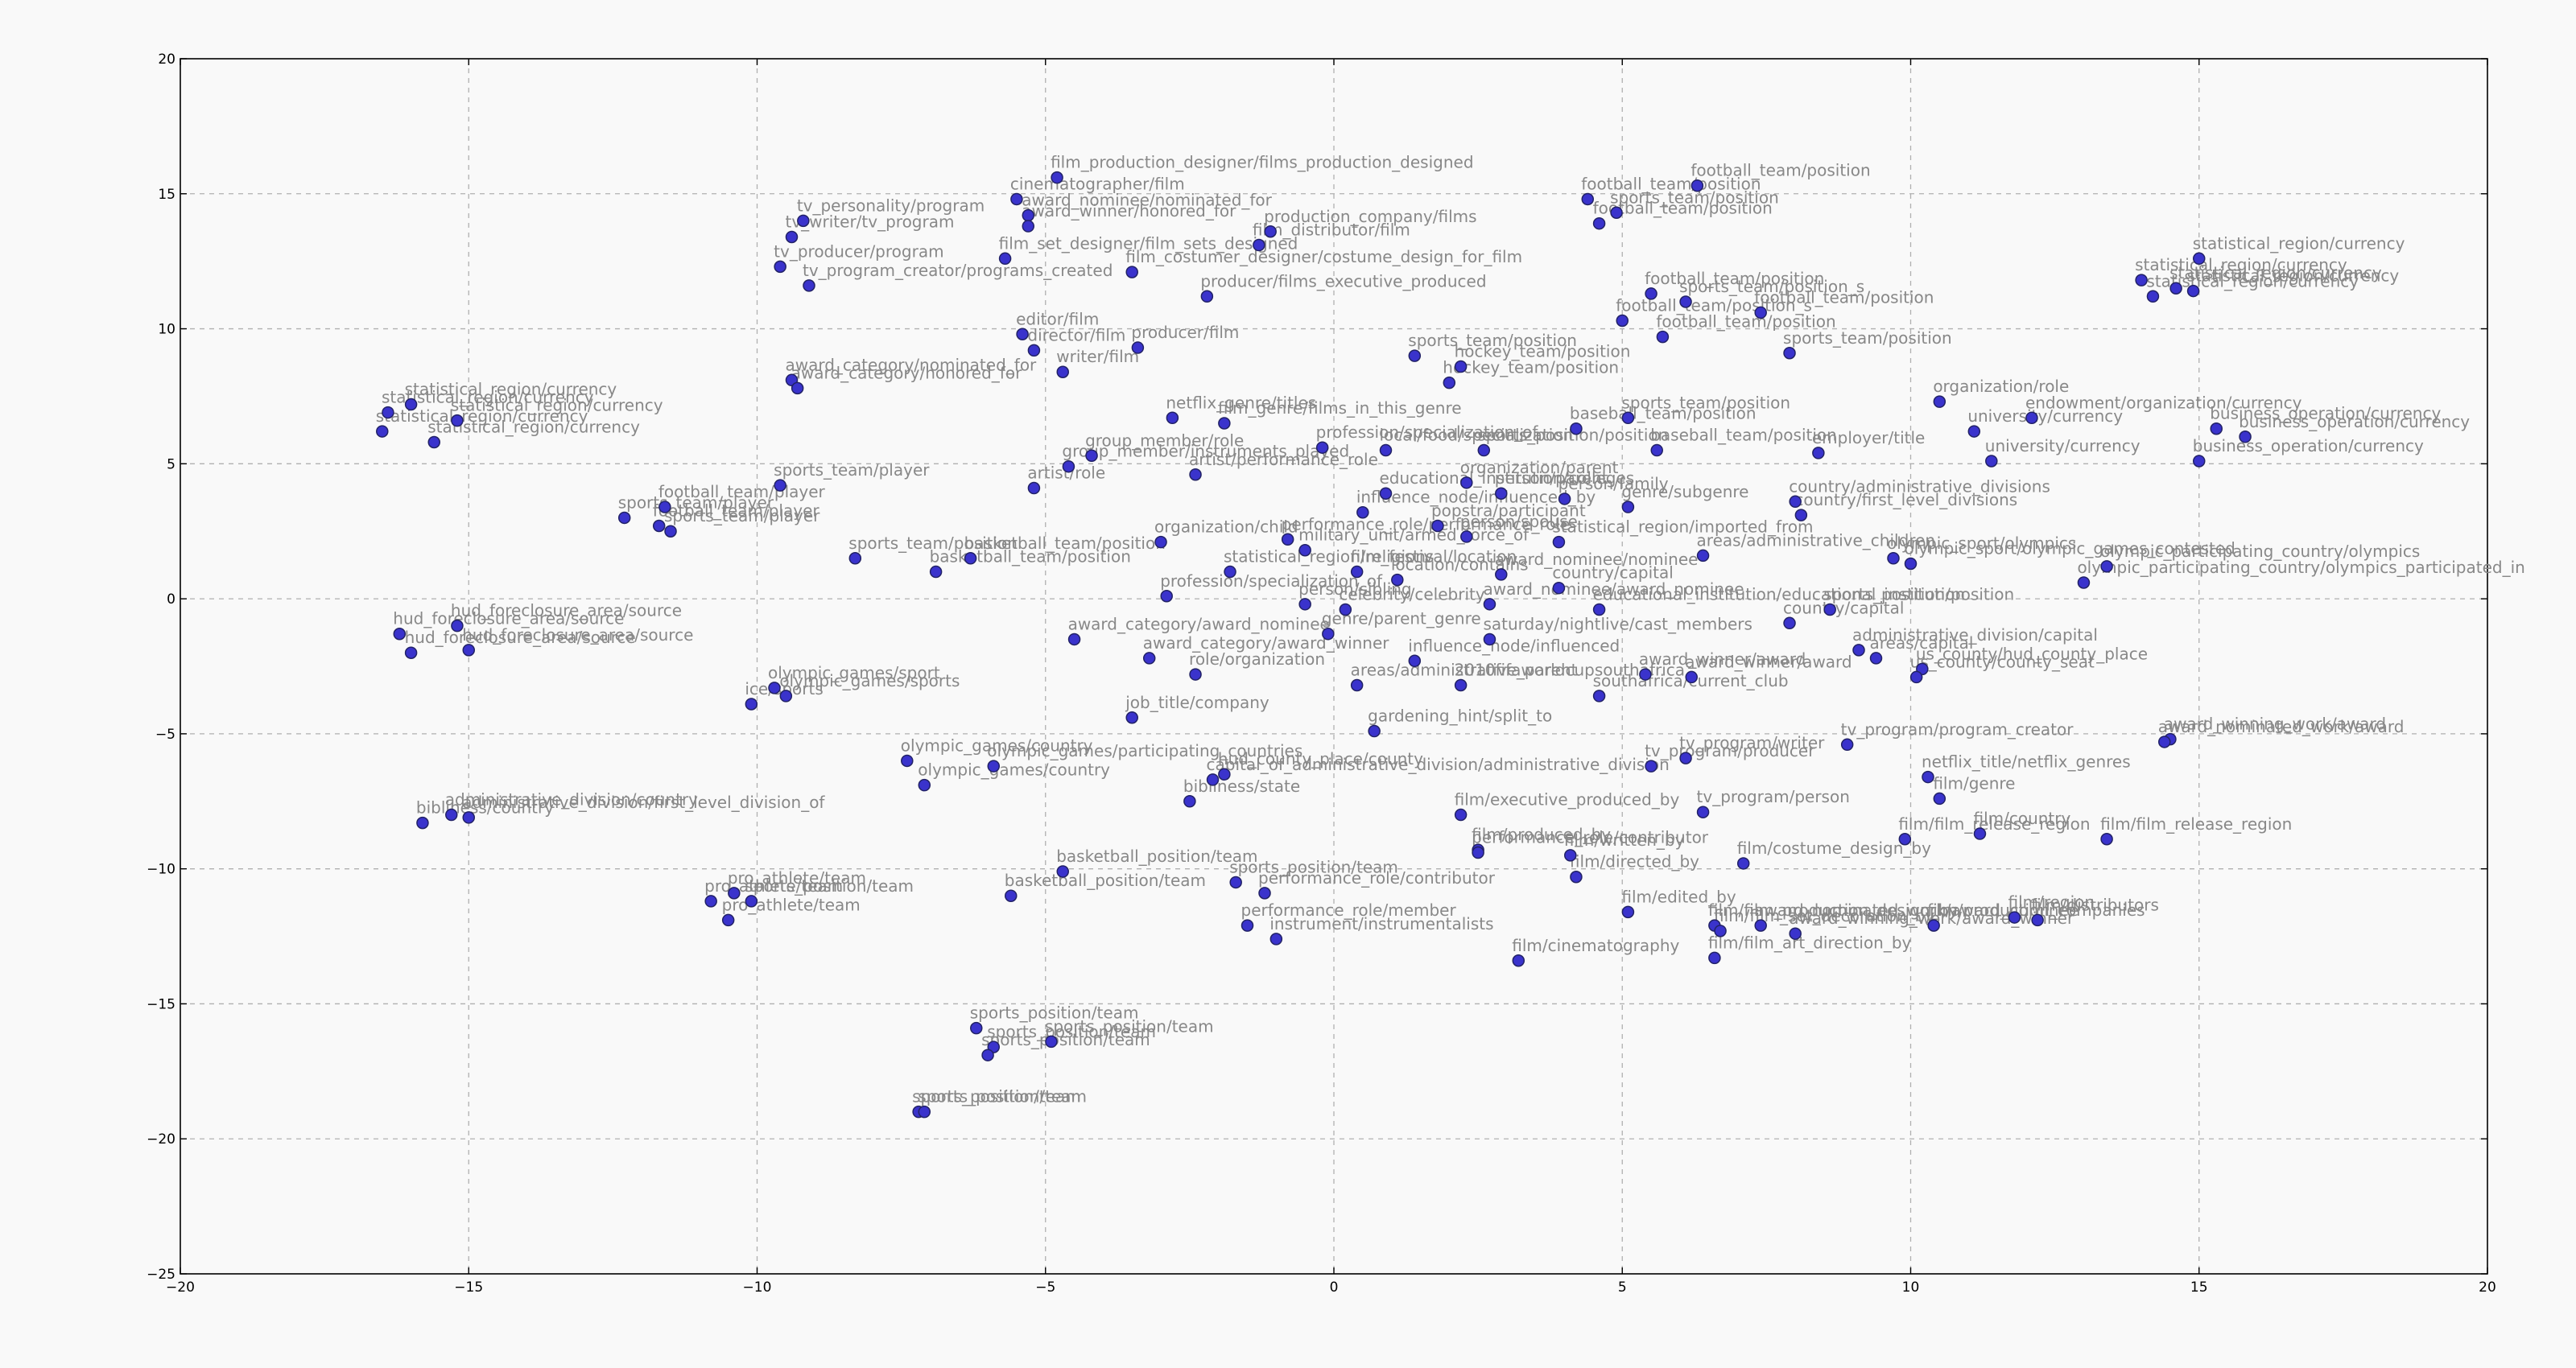 Image resolution: width=2576 pixels, height=1368 pixels. What do you see at coordinates (1543, 351) in the screenshot?
I see `point-label: hockey_team/position` at bounding box center [1543, 351].